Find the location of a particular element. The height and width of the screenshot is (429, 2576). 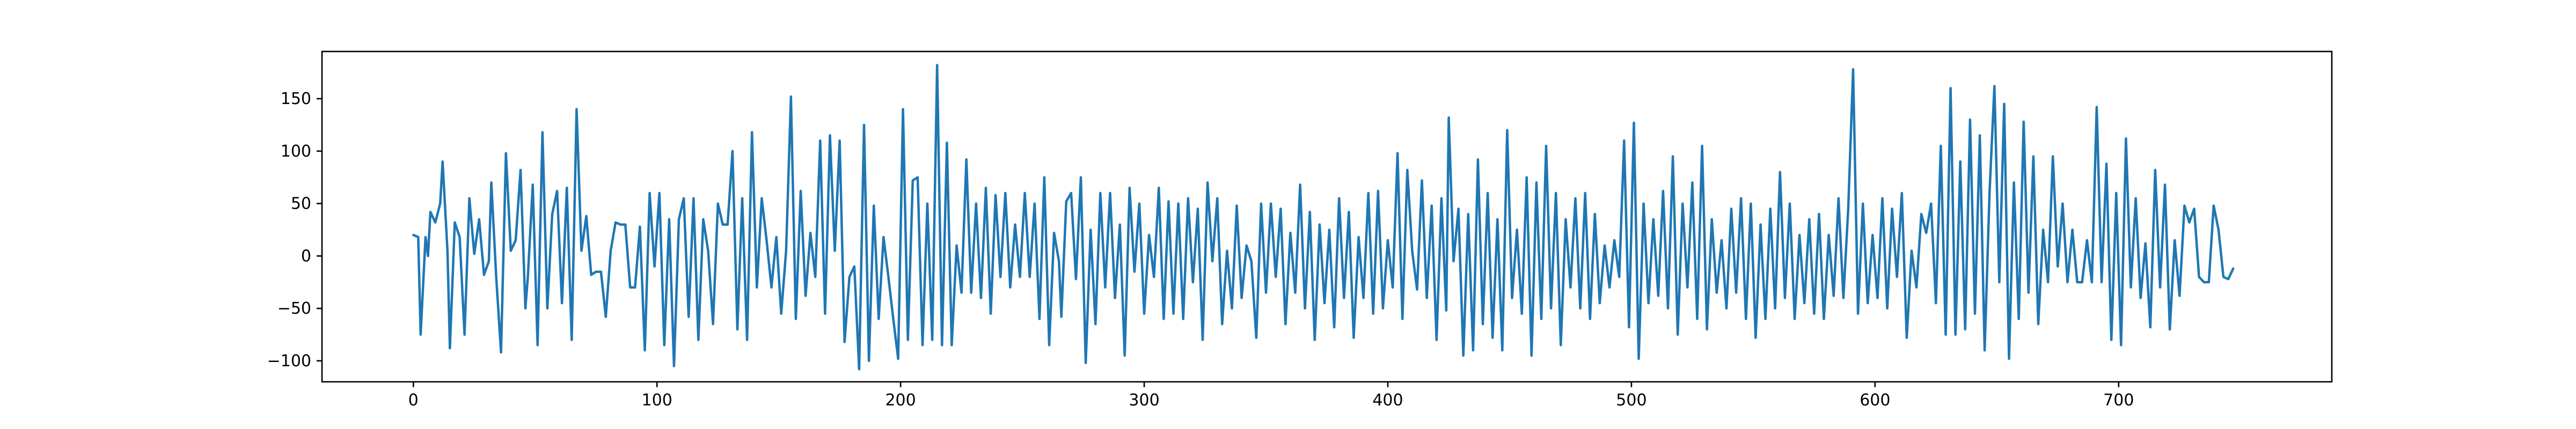

x-tick-label: 600 is located at coordinates (1875, 400).